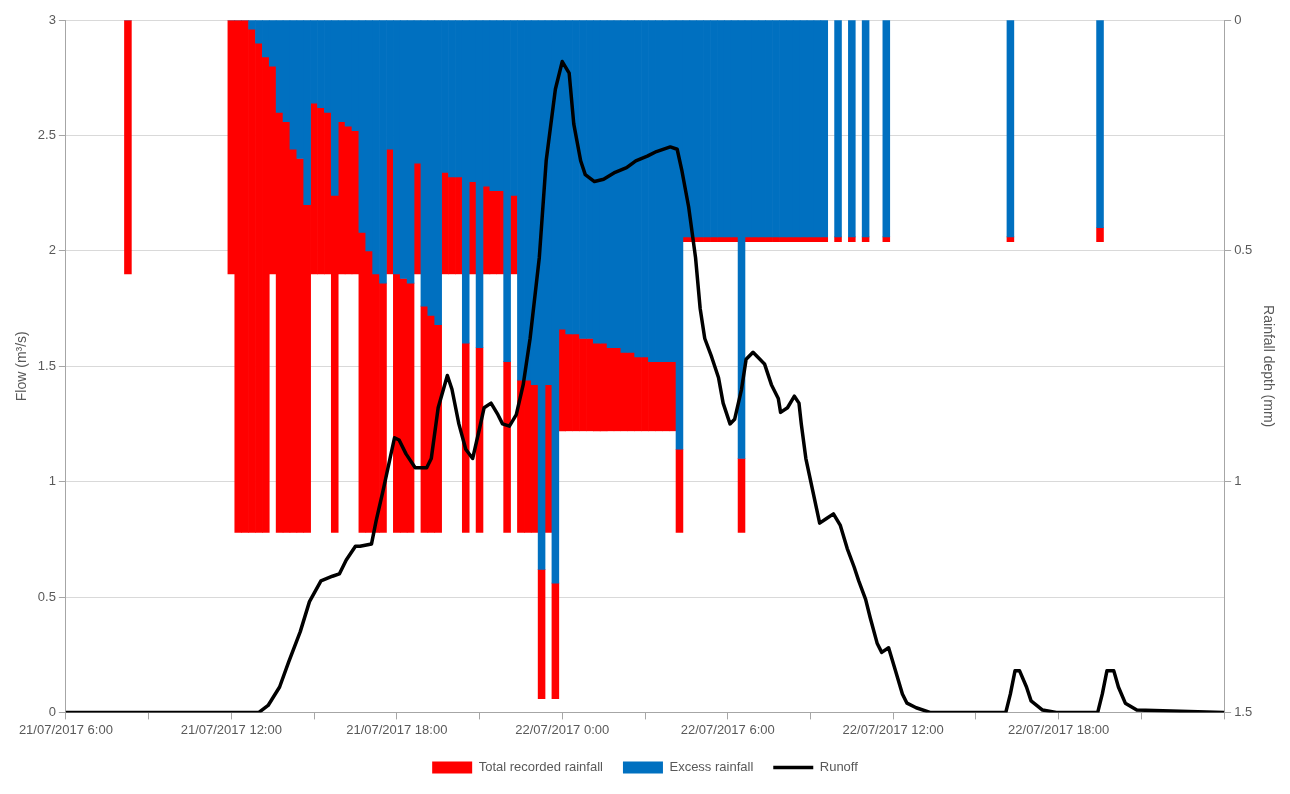 This screenshot has height=794, width=1290. Describe the element at coordinates (46, 134) in the screenshot. I see `y-tick-label: 2.5` at that location.